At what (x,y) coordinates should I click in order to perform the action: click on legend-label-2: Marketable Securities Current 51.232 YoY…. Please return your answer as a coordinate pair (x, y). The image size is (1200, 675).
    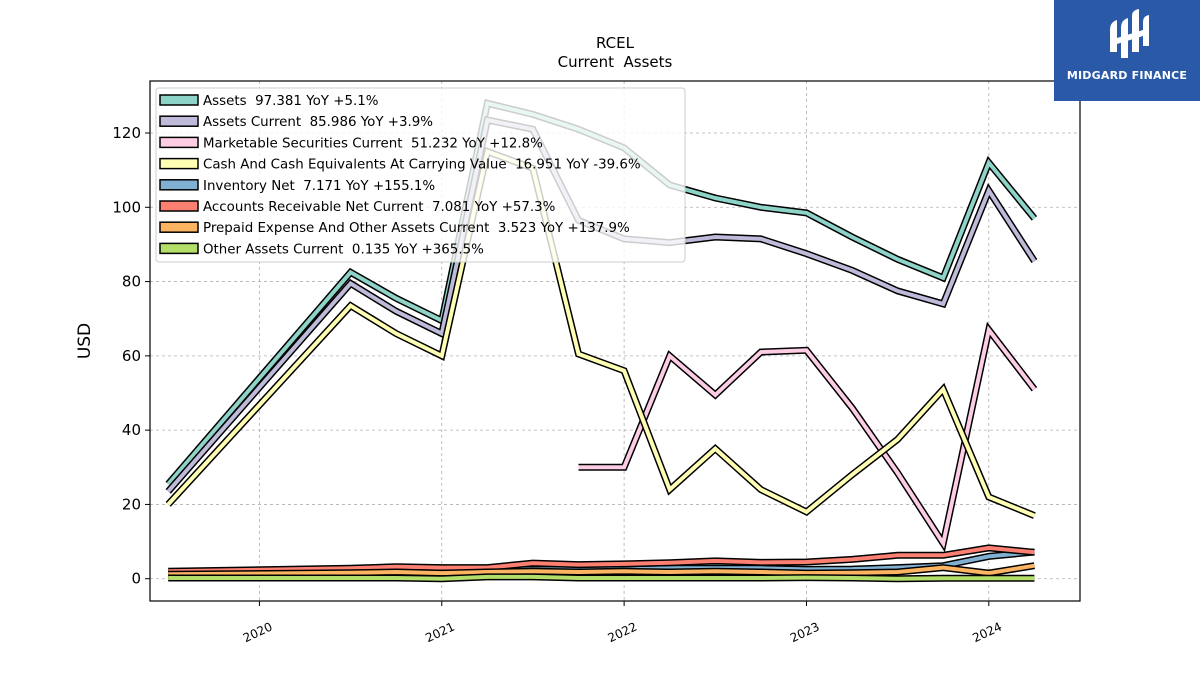
    Looking at the image, I should click on (373, 143).